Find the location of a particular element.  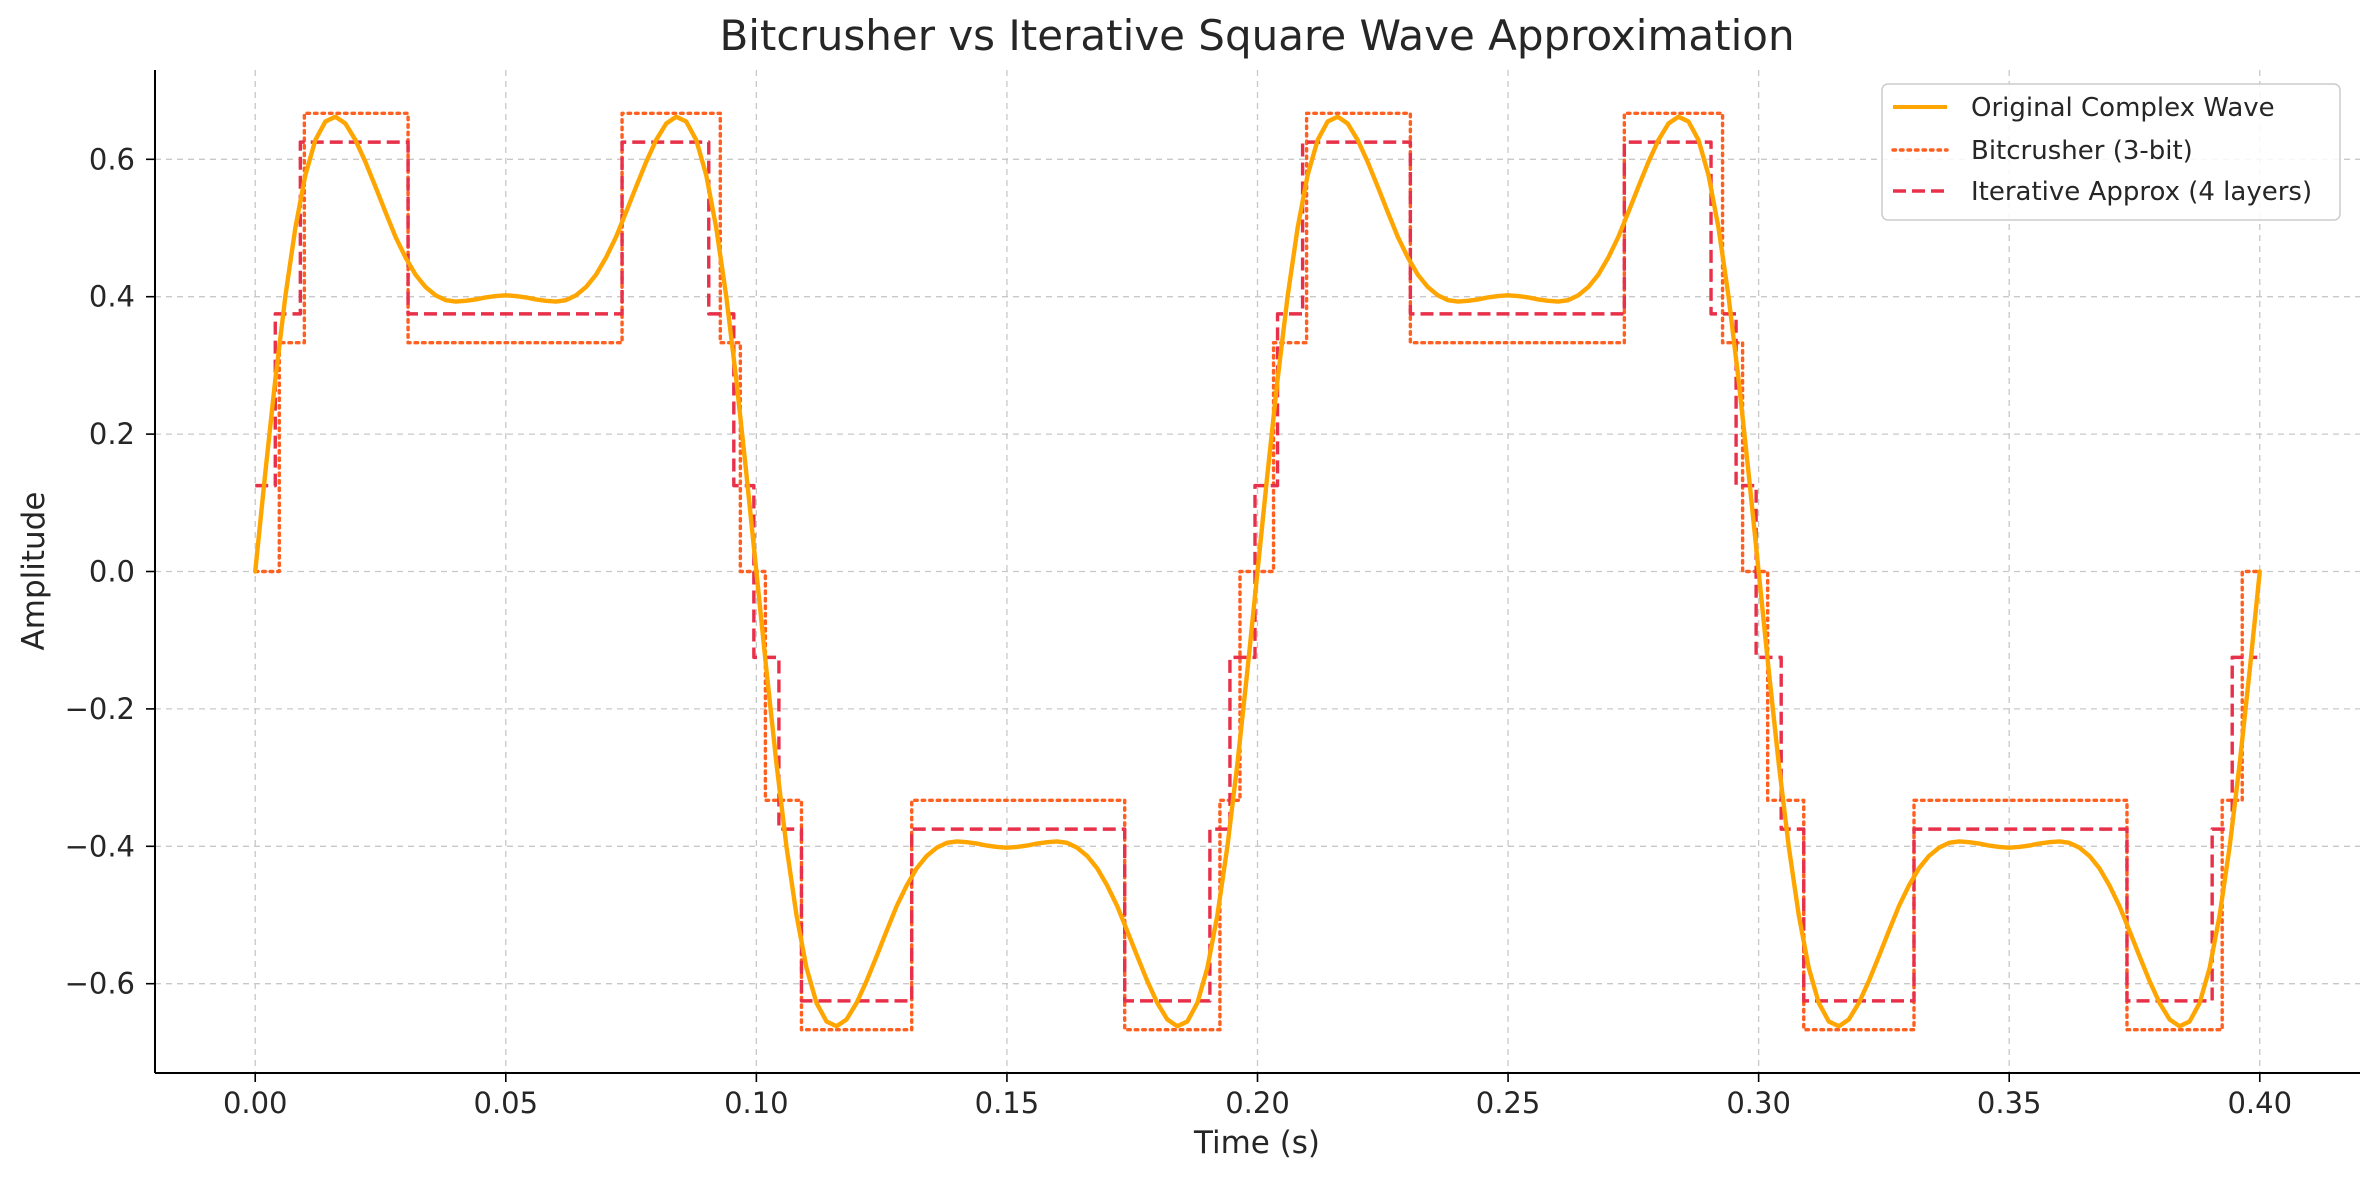

y-tick-label: 0.4 is located at coordinates (112, 297).